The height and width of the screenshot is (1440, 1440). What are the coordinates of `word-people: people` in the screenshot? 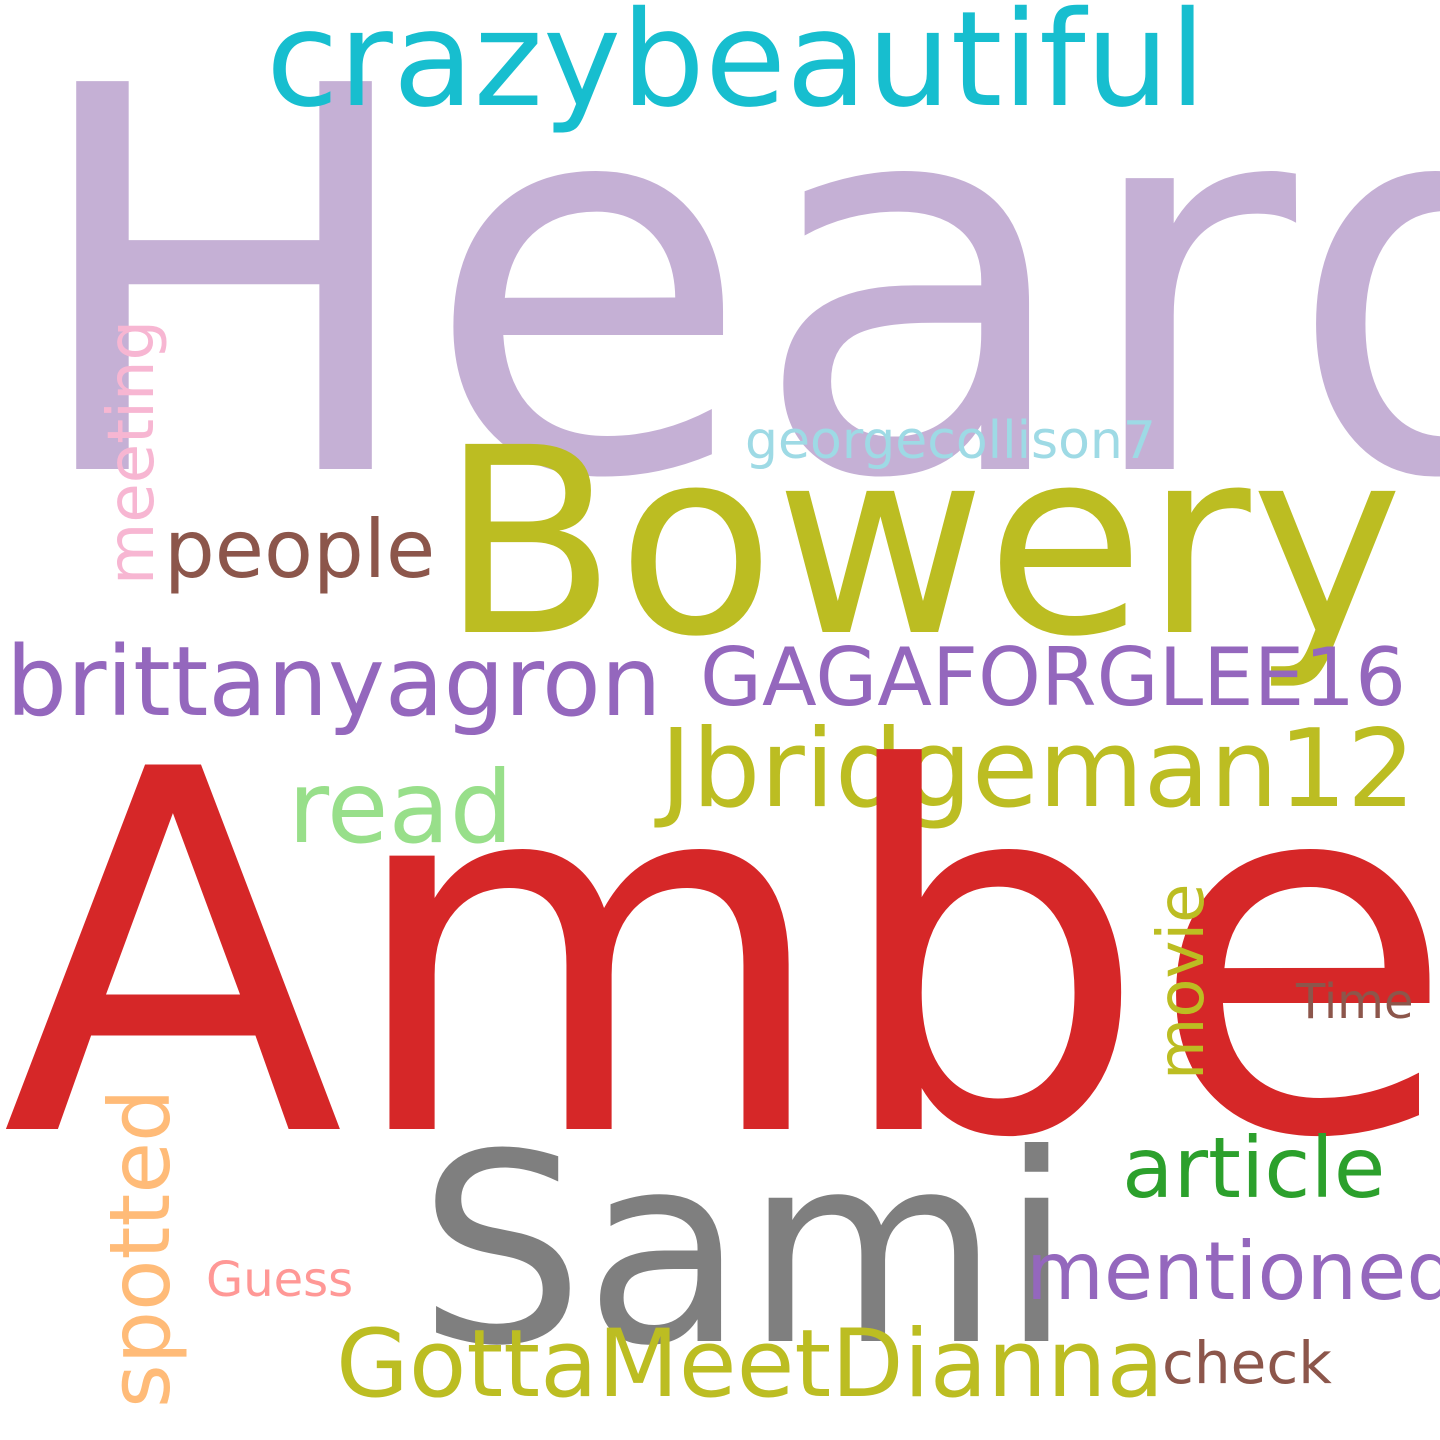 It's located at (300, 549).